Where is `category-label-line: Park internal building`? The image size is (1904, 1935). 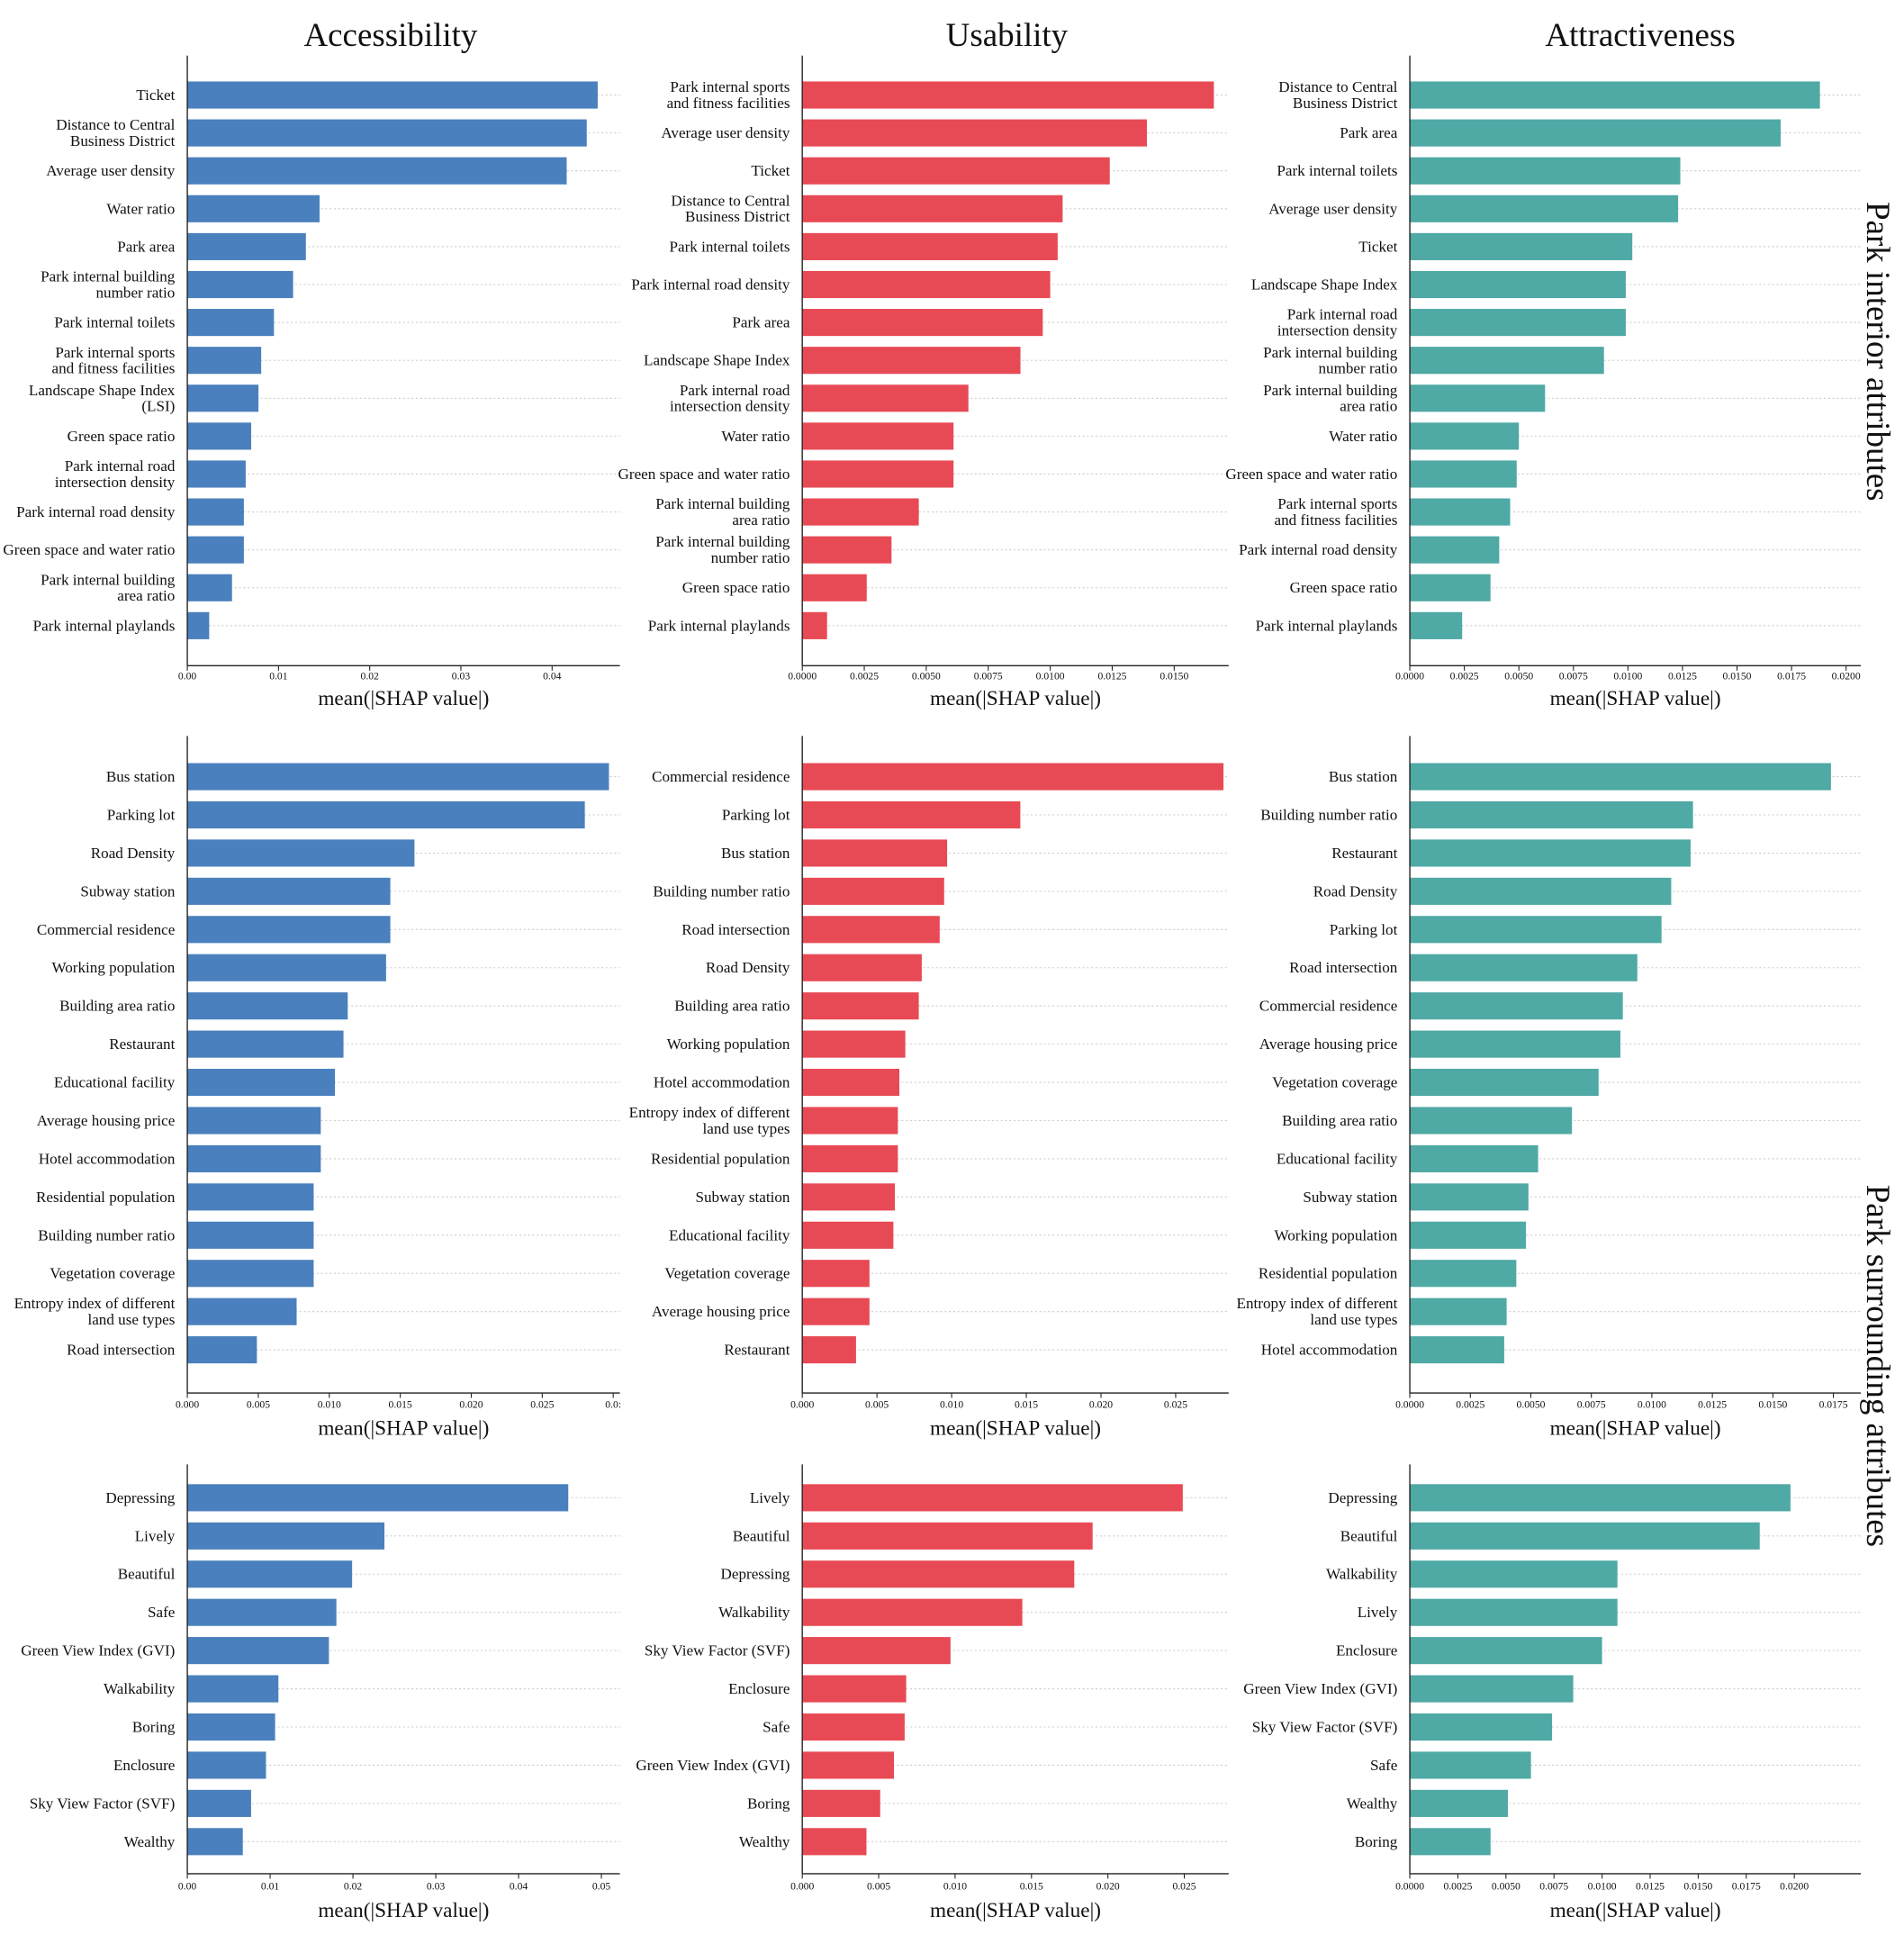 category-label-line: Park internal building is located at coordinates (1330, 352).